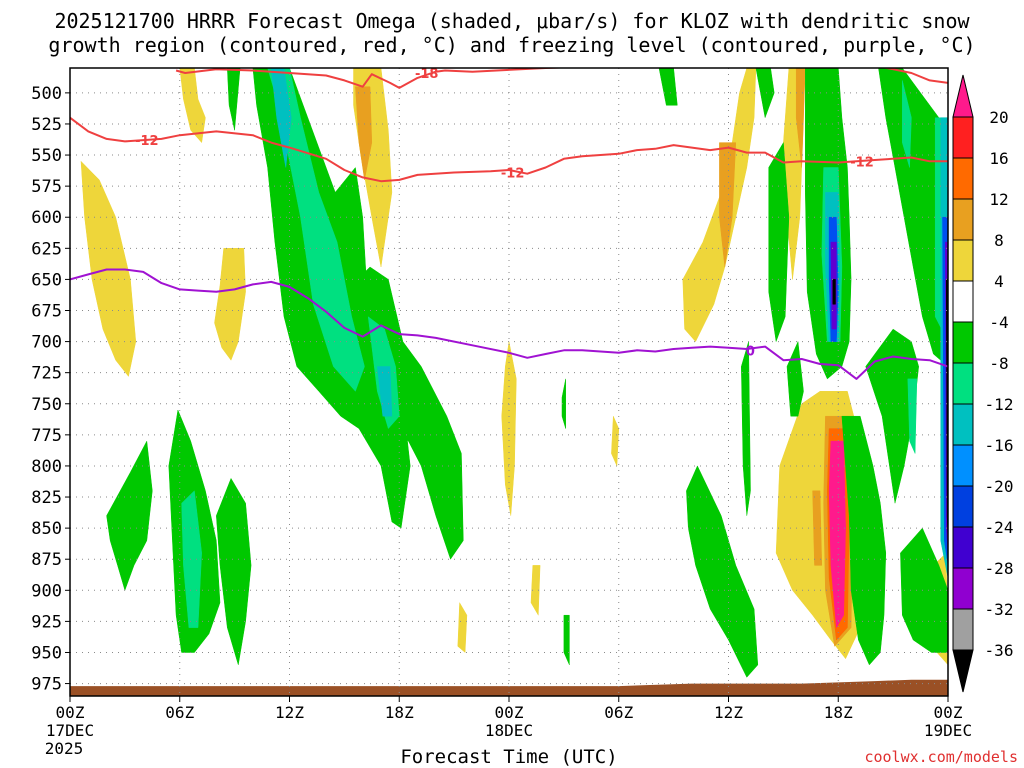 This screenshot has width=1024, height=768. I want to click on y-tick-label-1: 525, so click(46, 125).